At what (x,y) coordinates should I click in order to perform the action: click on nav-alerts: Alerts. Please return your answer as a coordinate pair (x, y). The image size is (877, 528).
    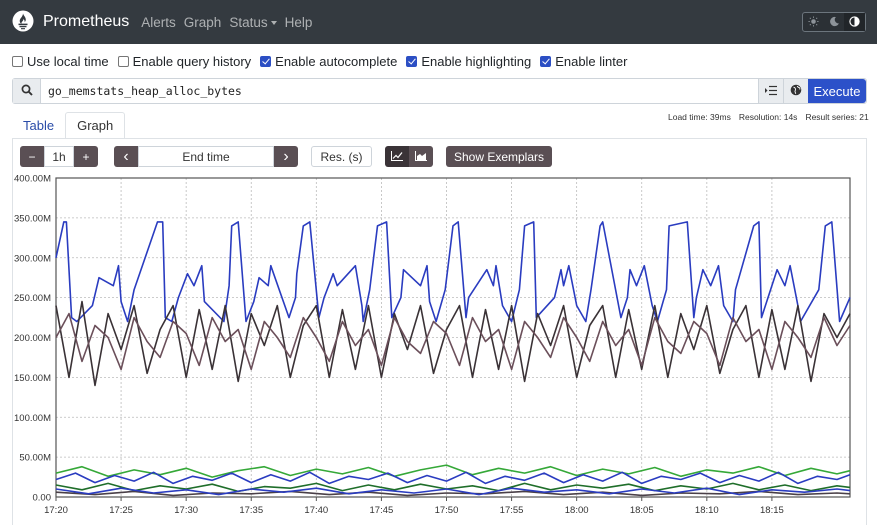
    Looking at the image, I should click on (158, 22).